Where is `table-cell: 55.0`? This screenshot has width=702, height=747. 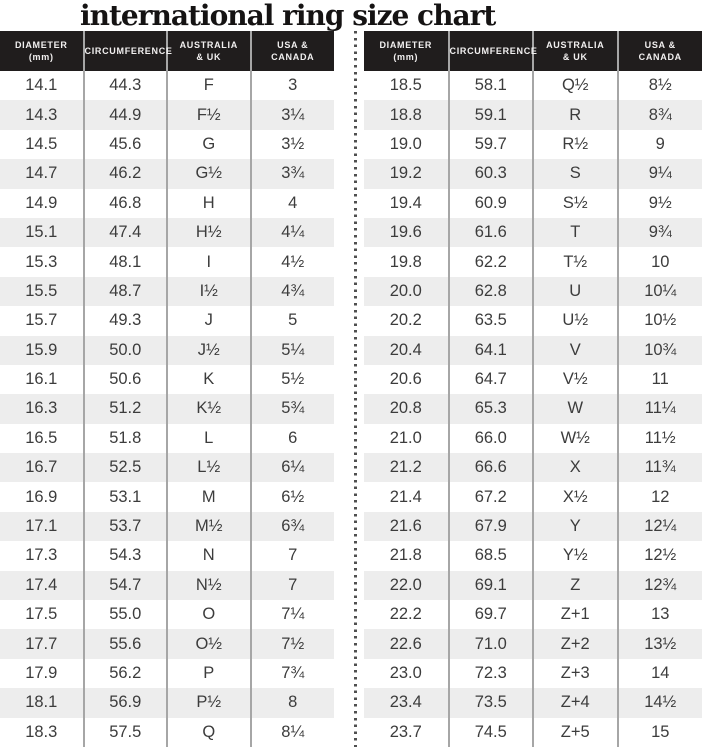
table-cell: 55.0 is located at coordinates (124, 615).